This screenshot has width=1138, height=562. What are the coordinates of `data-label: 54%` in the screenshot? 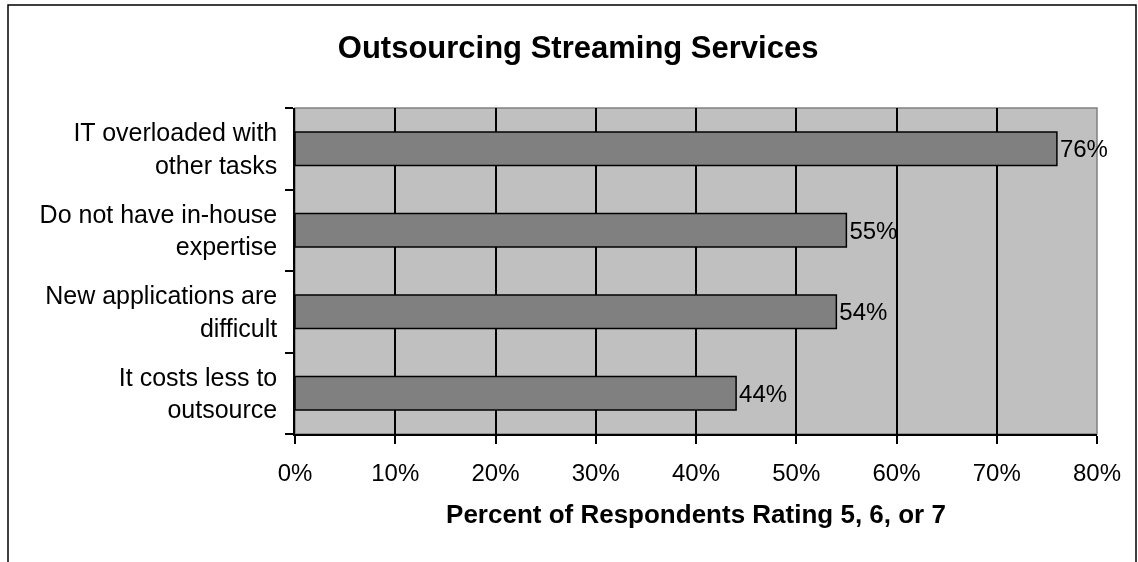 It's located at (863, 312).